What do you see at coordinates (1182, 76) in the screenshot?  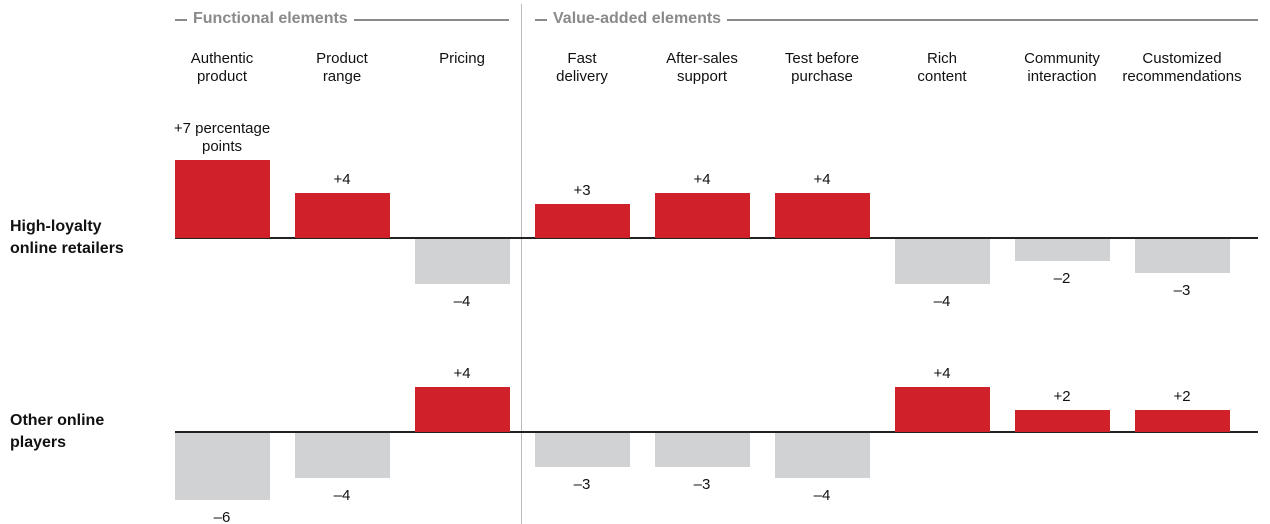 I see `category-line: recommendations` at bounding box center [1182, 76].